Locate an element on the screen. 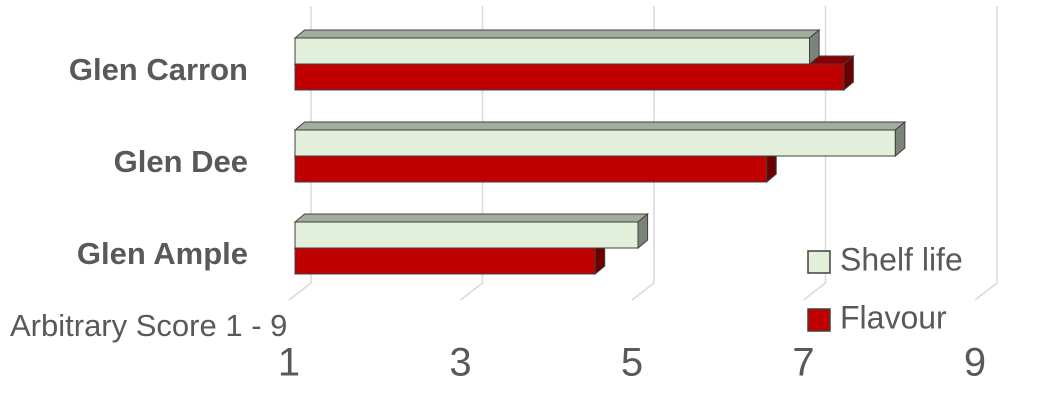  x-tick-label: 1 is located at coordinates (289, 363).